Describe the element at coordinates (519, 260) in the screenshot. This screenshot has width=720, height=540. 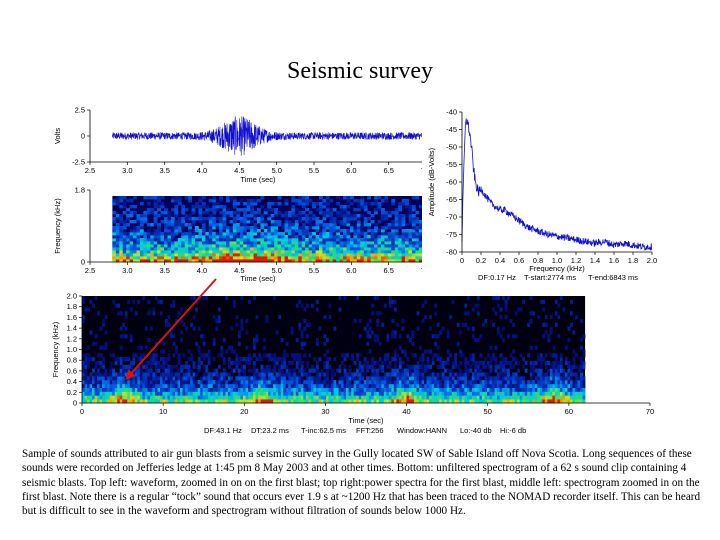
I see `x-tick-label: 0.6` at that location.